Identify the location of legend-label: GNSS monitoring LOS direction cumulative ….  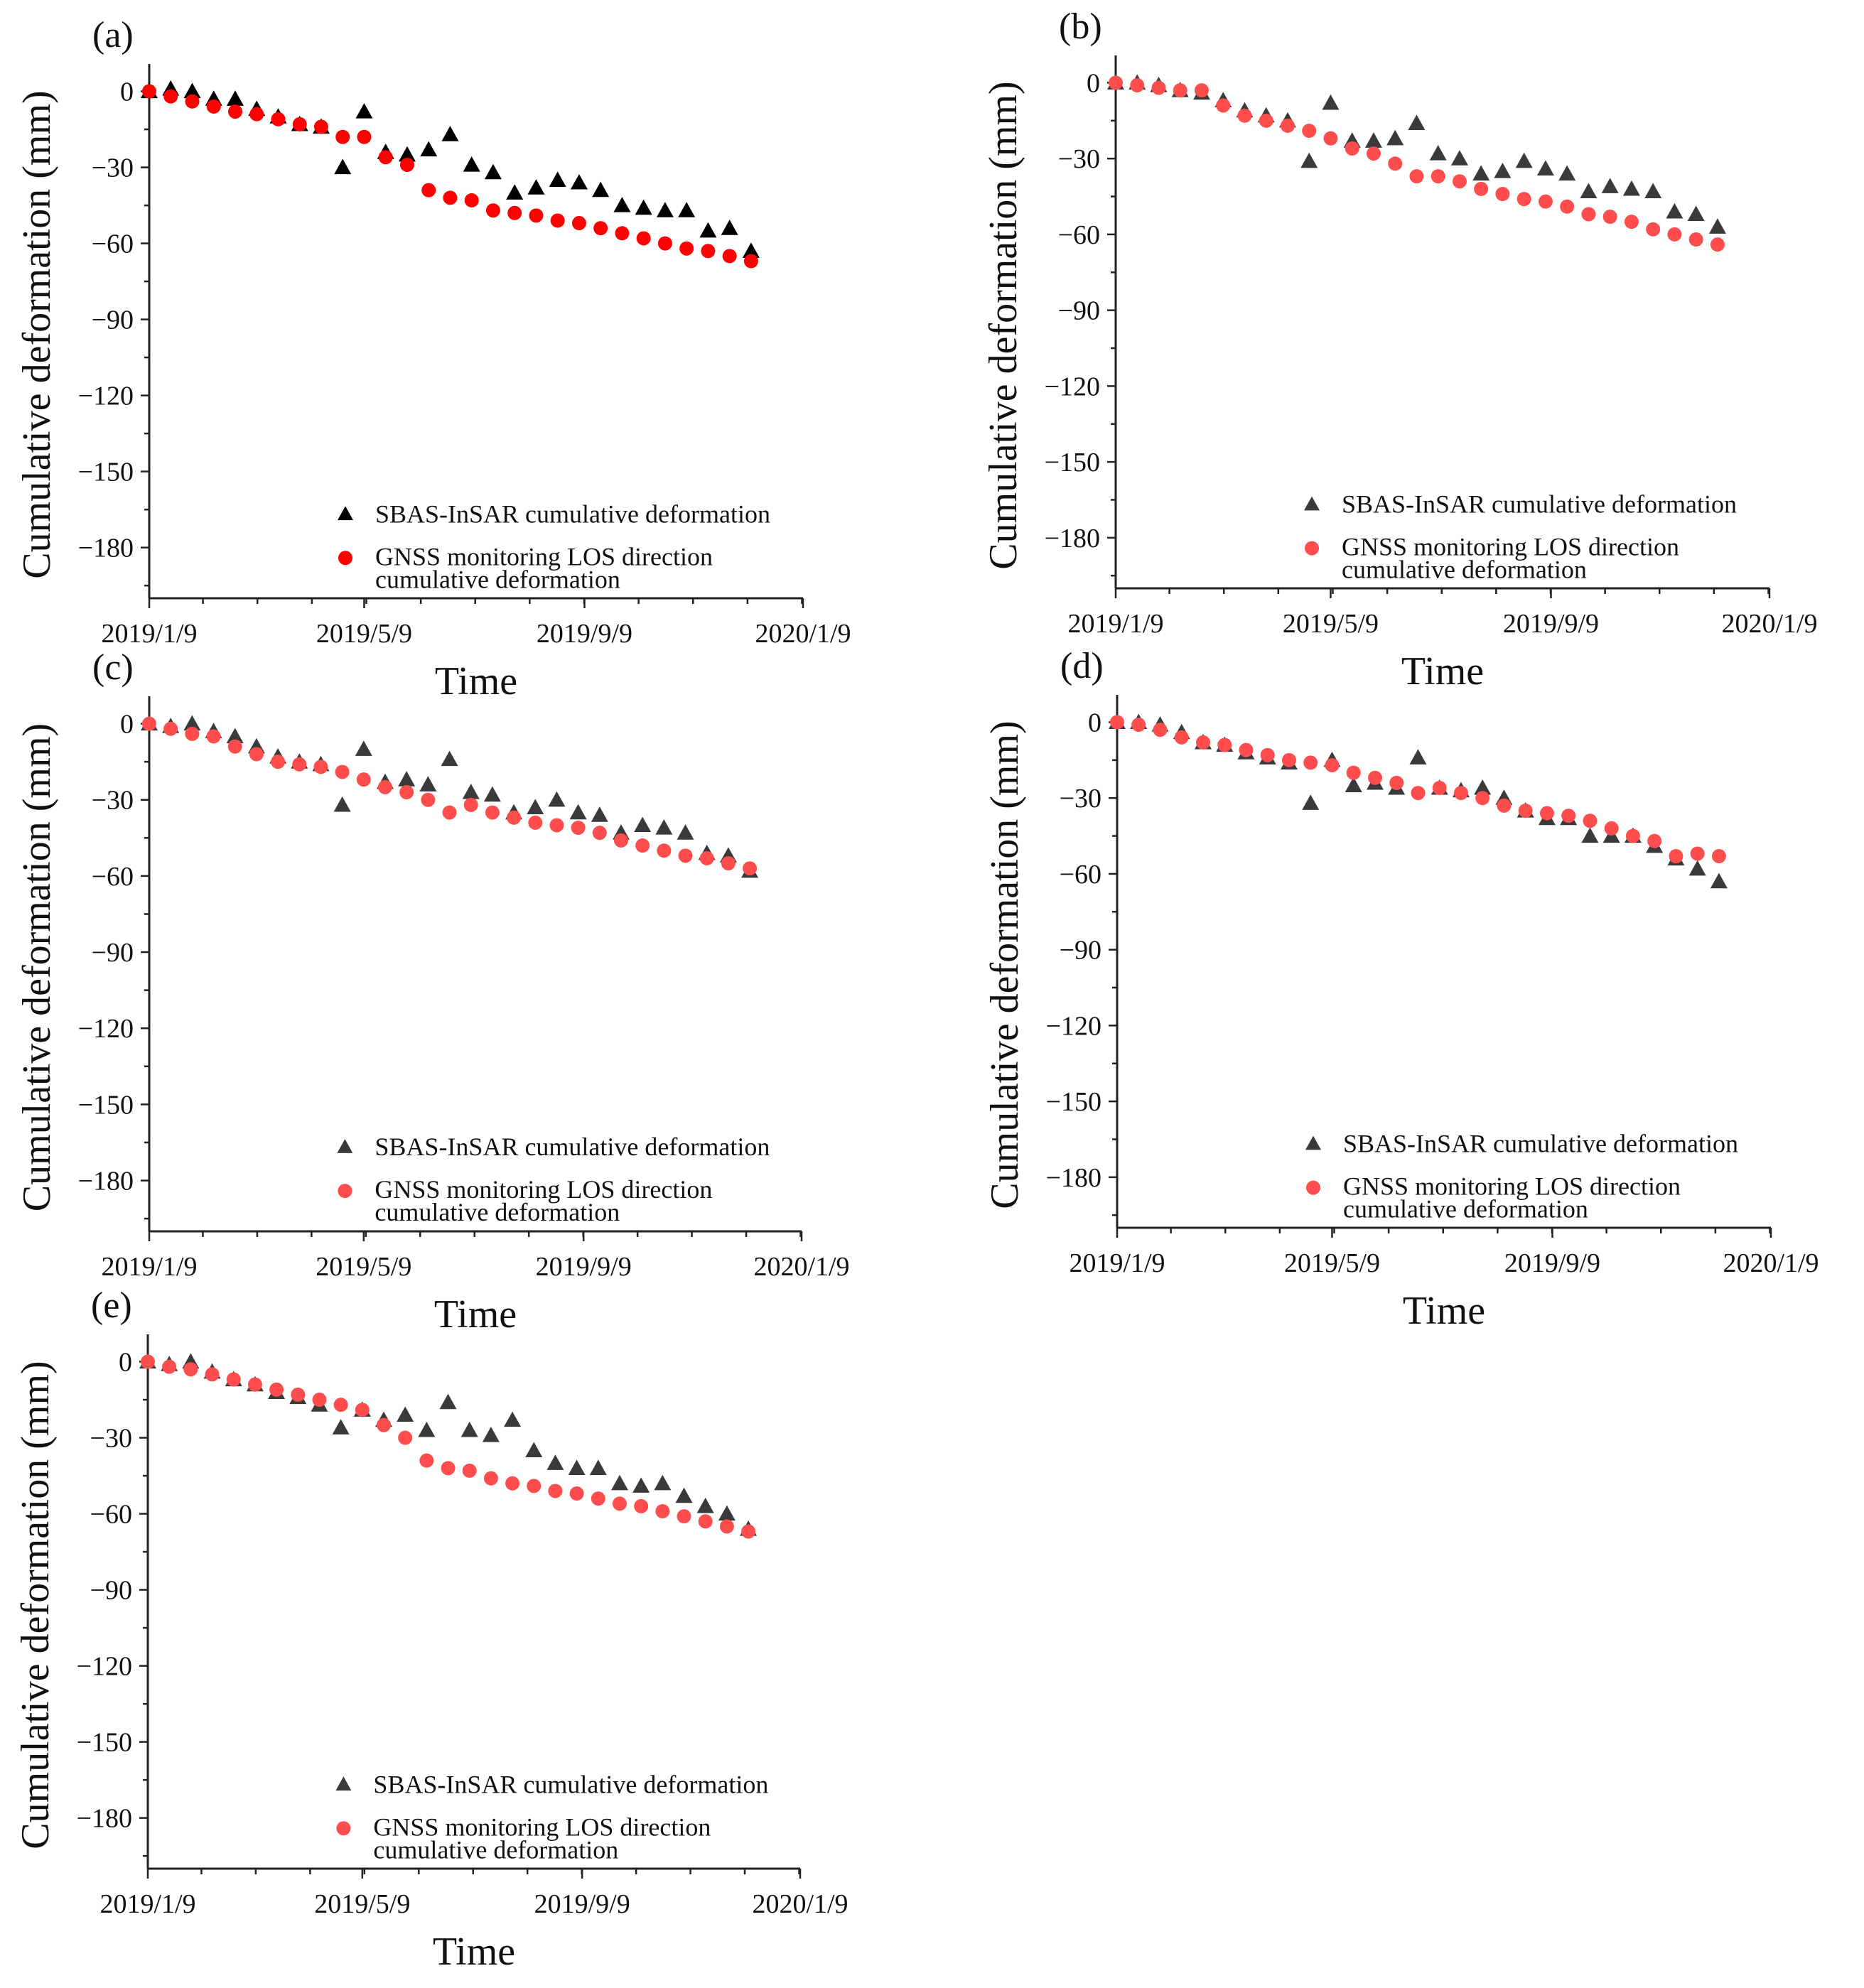
(1512, 1197).